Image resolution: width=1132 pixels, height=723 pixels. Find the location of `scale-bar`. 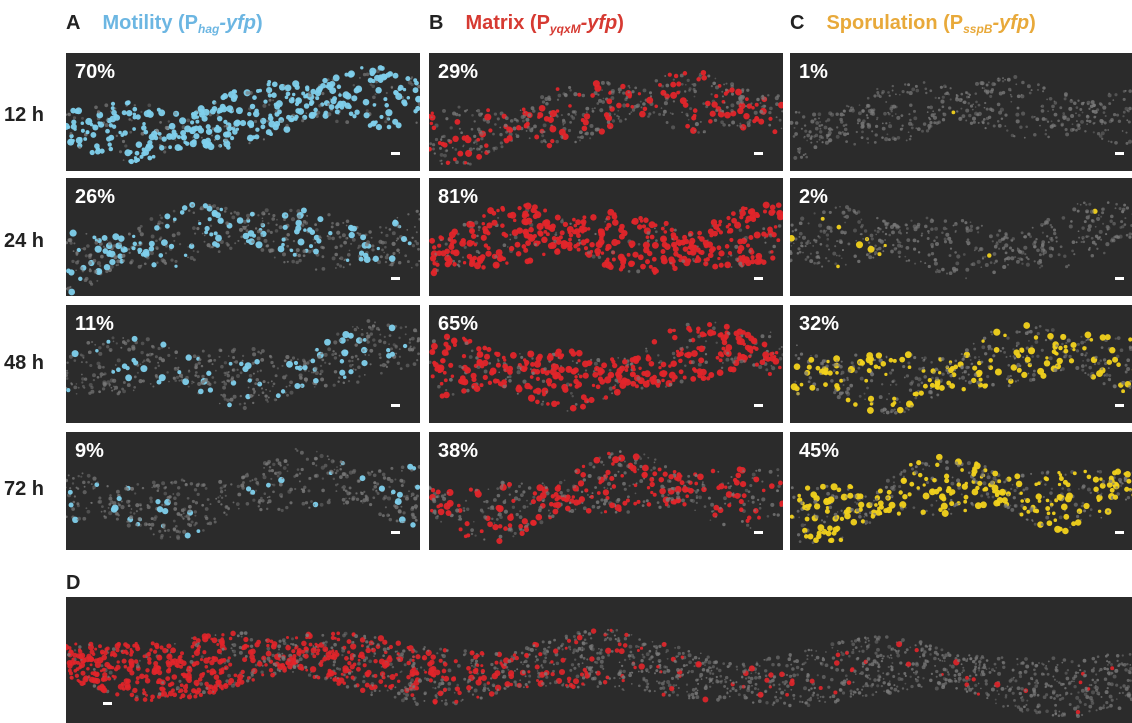

scale-bar is located at coordinates (395, 153).